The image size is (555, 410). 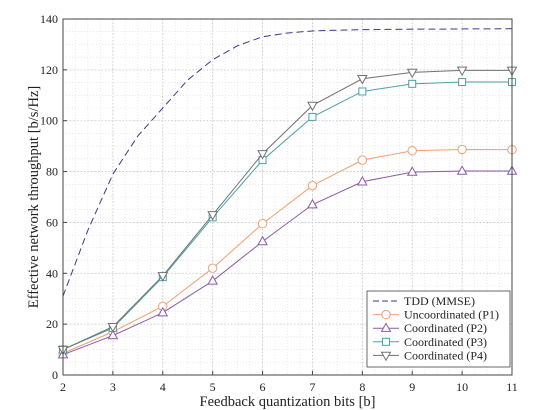 I want to click on x-tick-label: 5, so click(x=213, y=387).